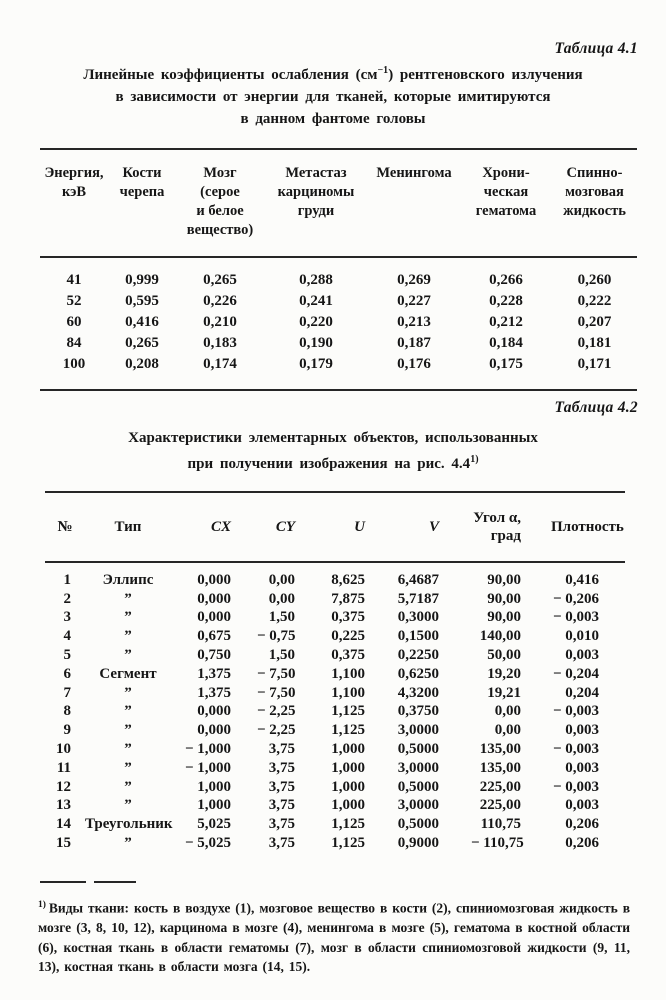 The height and width of the screenshot is (1000, 666). I want to click on table-cell: 0,010, so click(582, 636).